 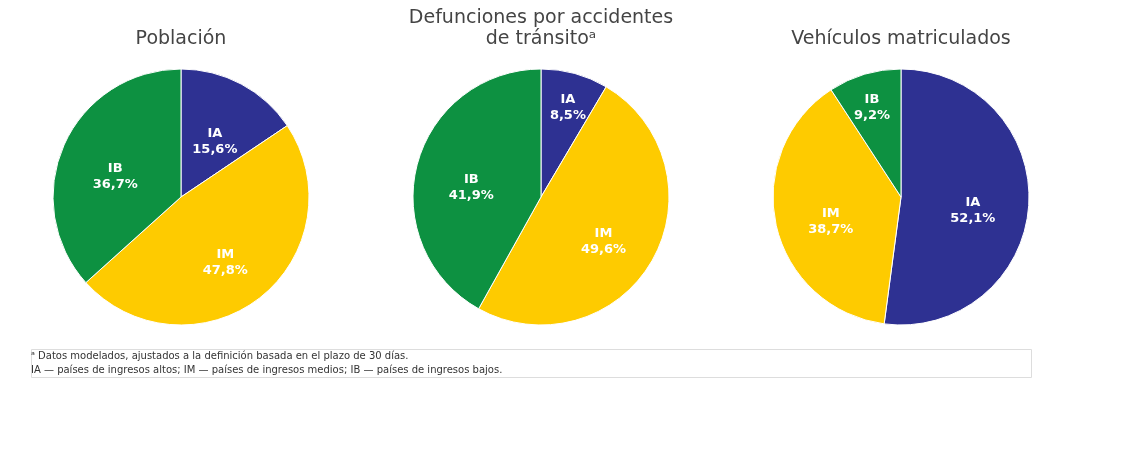 What do you see at coordinates (115, 183) in the screenshot?
I see `data-label: 36,7%` at bounding box center [115, 183].